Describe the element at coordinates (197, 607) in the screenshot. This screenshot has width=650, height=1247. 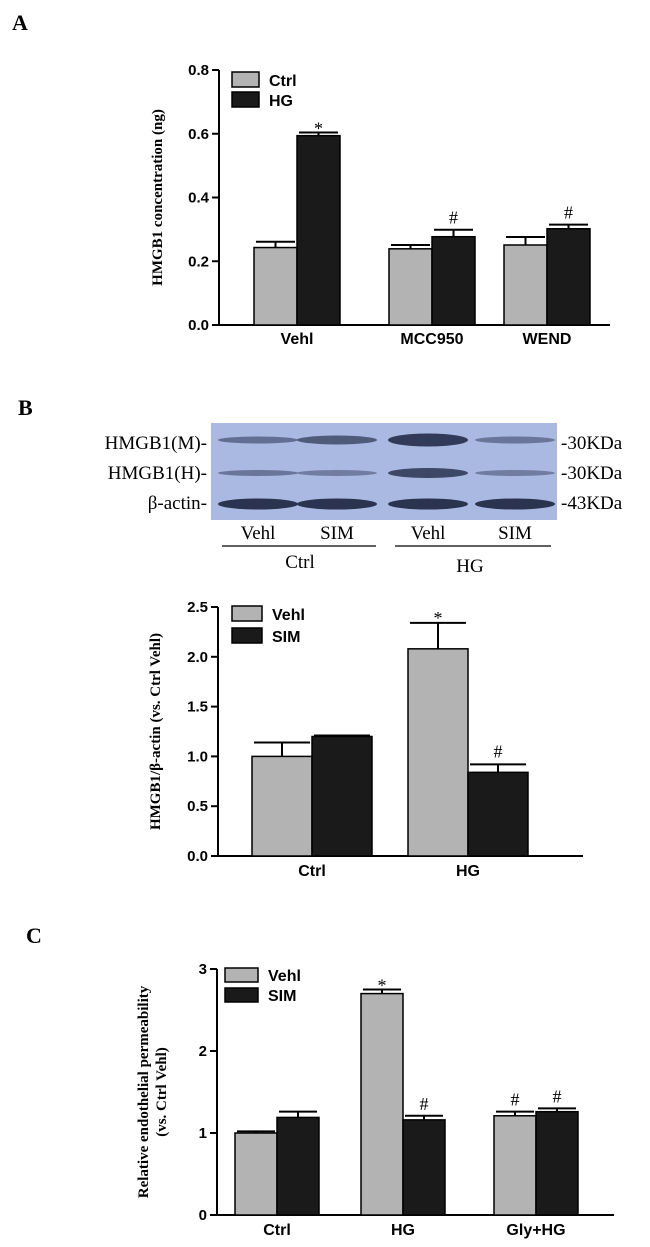
I see `y-tick-label: 2.5` at that location.